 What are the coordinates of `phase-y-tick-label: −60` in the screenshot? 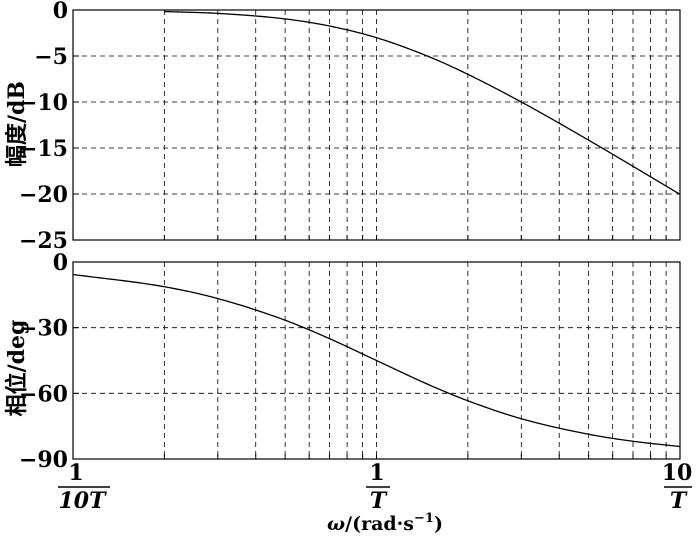 It's located at (43, 394).